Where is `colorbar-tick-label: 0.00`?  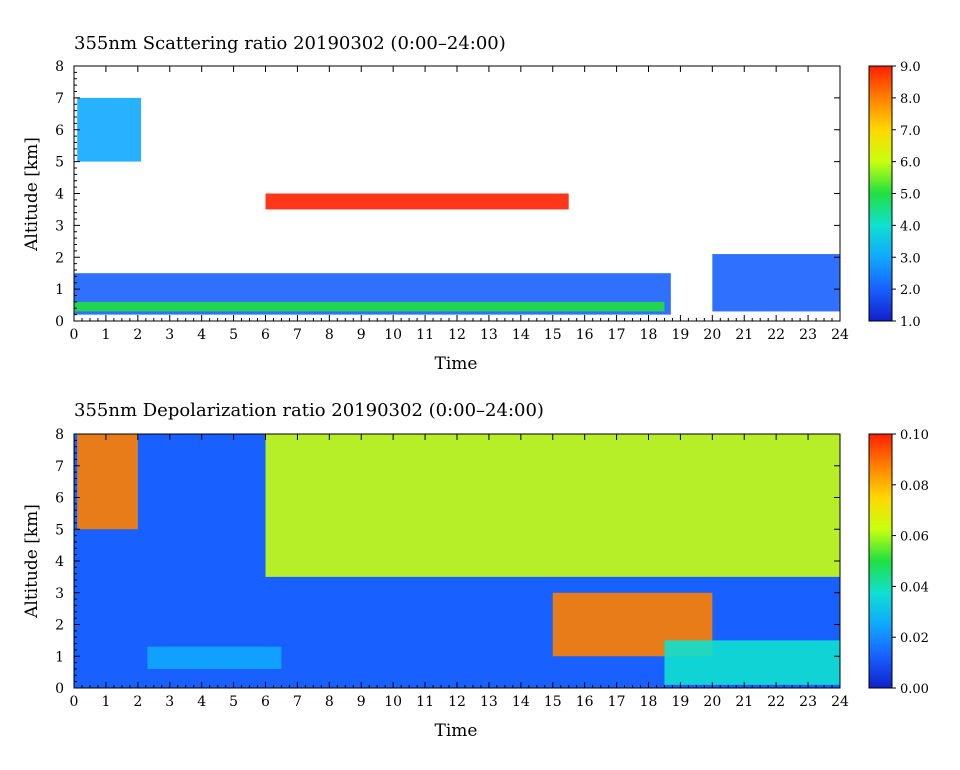
colorbar-tick-label: 0.00 is located at coordinates (914, 689).